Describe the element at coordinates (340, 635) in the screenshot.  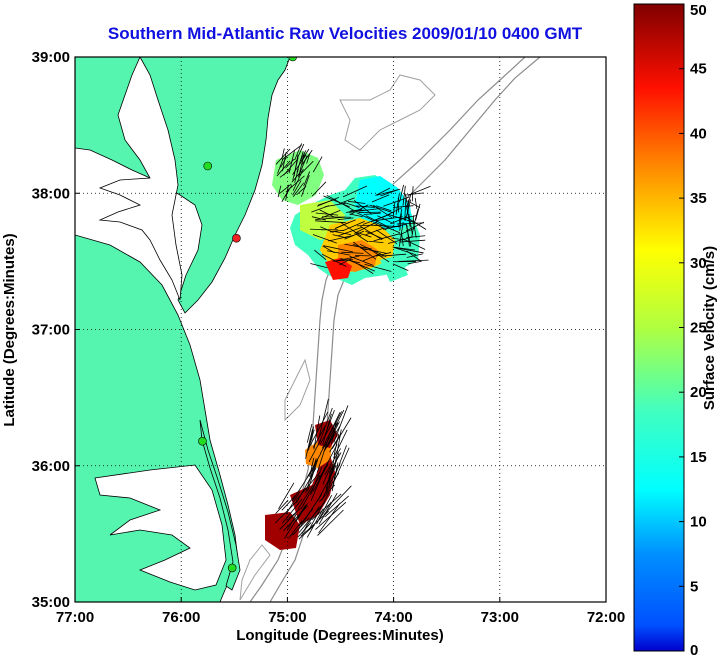
I see `x-axis-label: Longitude (Degrees:Minutes)` at that location.